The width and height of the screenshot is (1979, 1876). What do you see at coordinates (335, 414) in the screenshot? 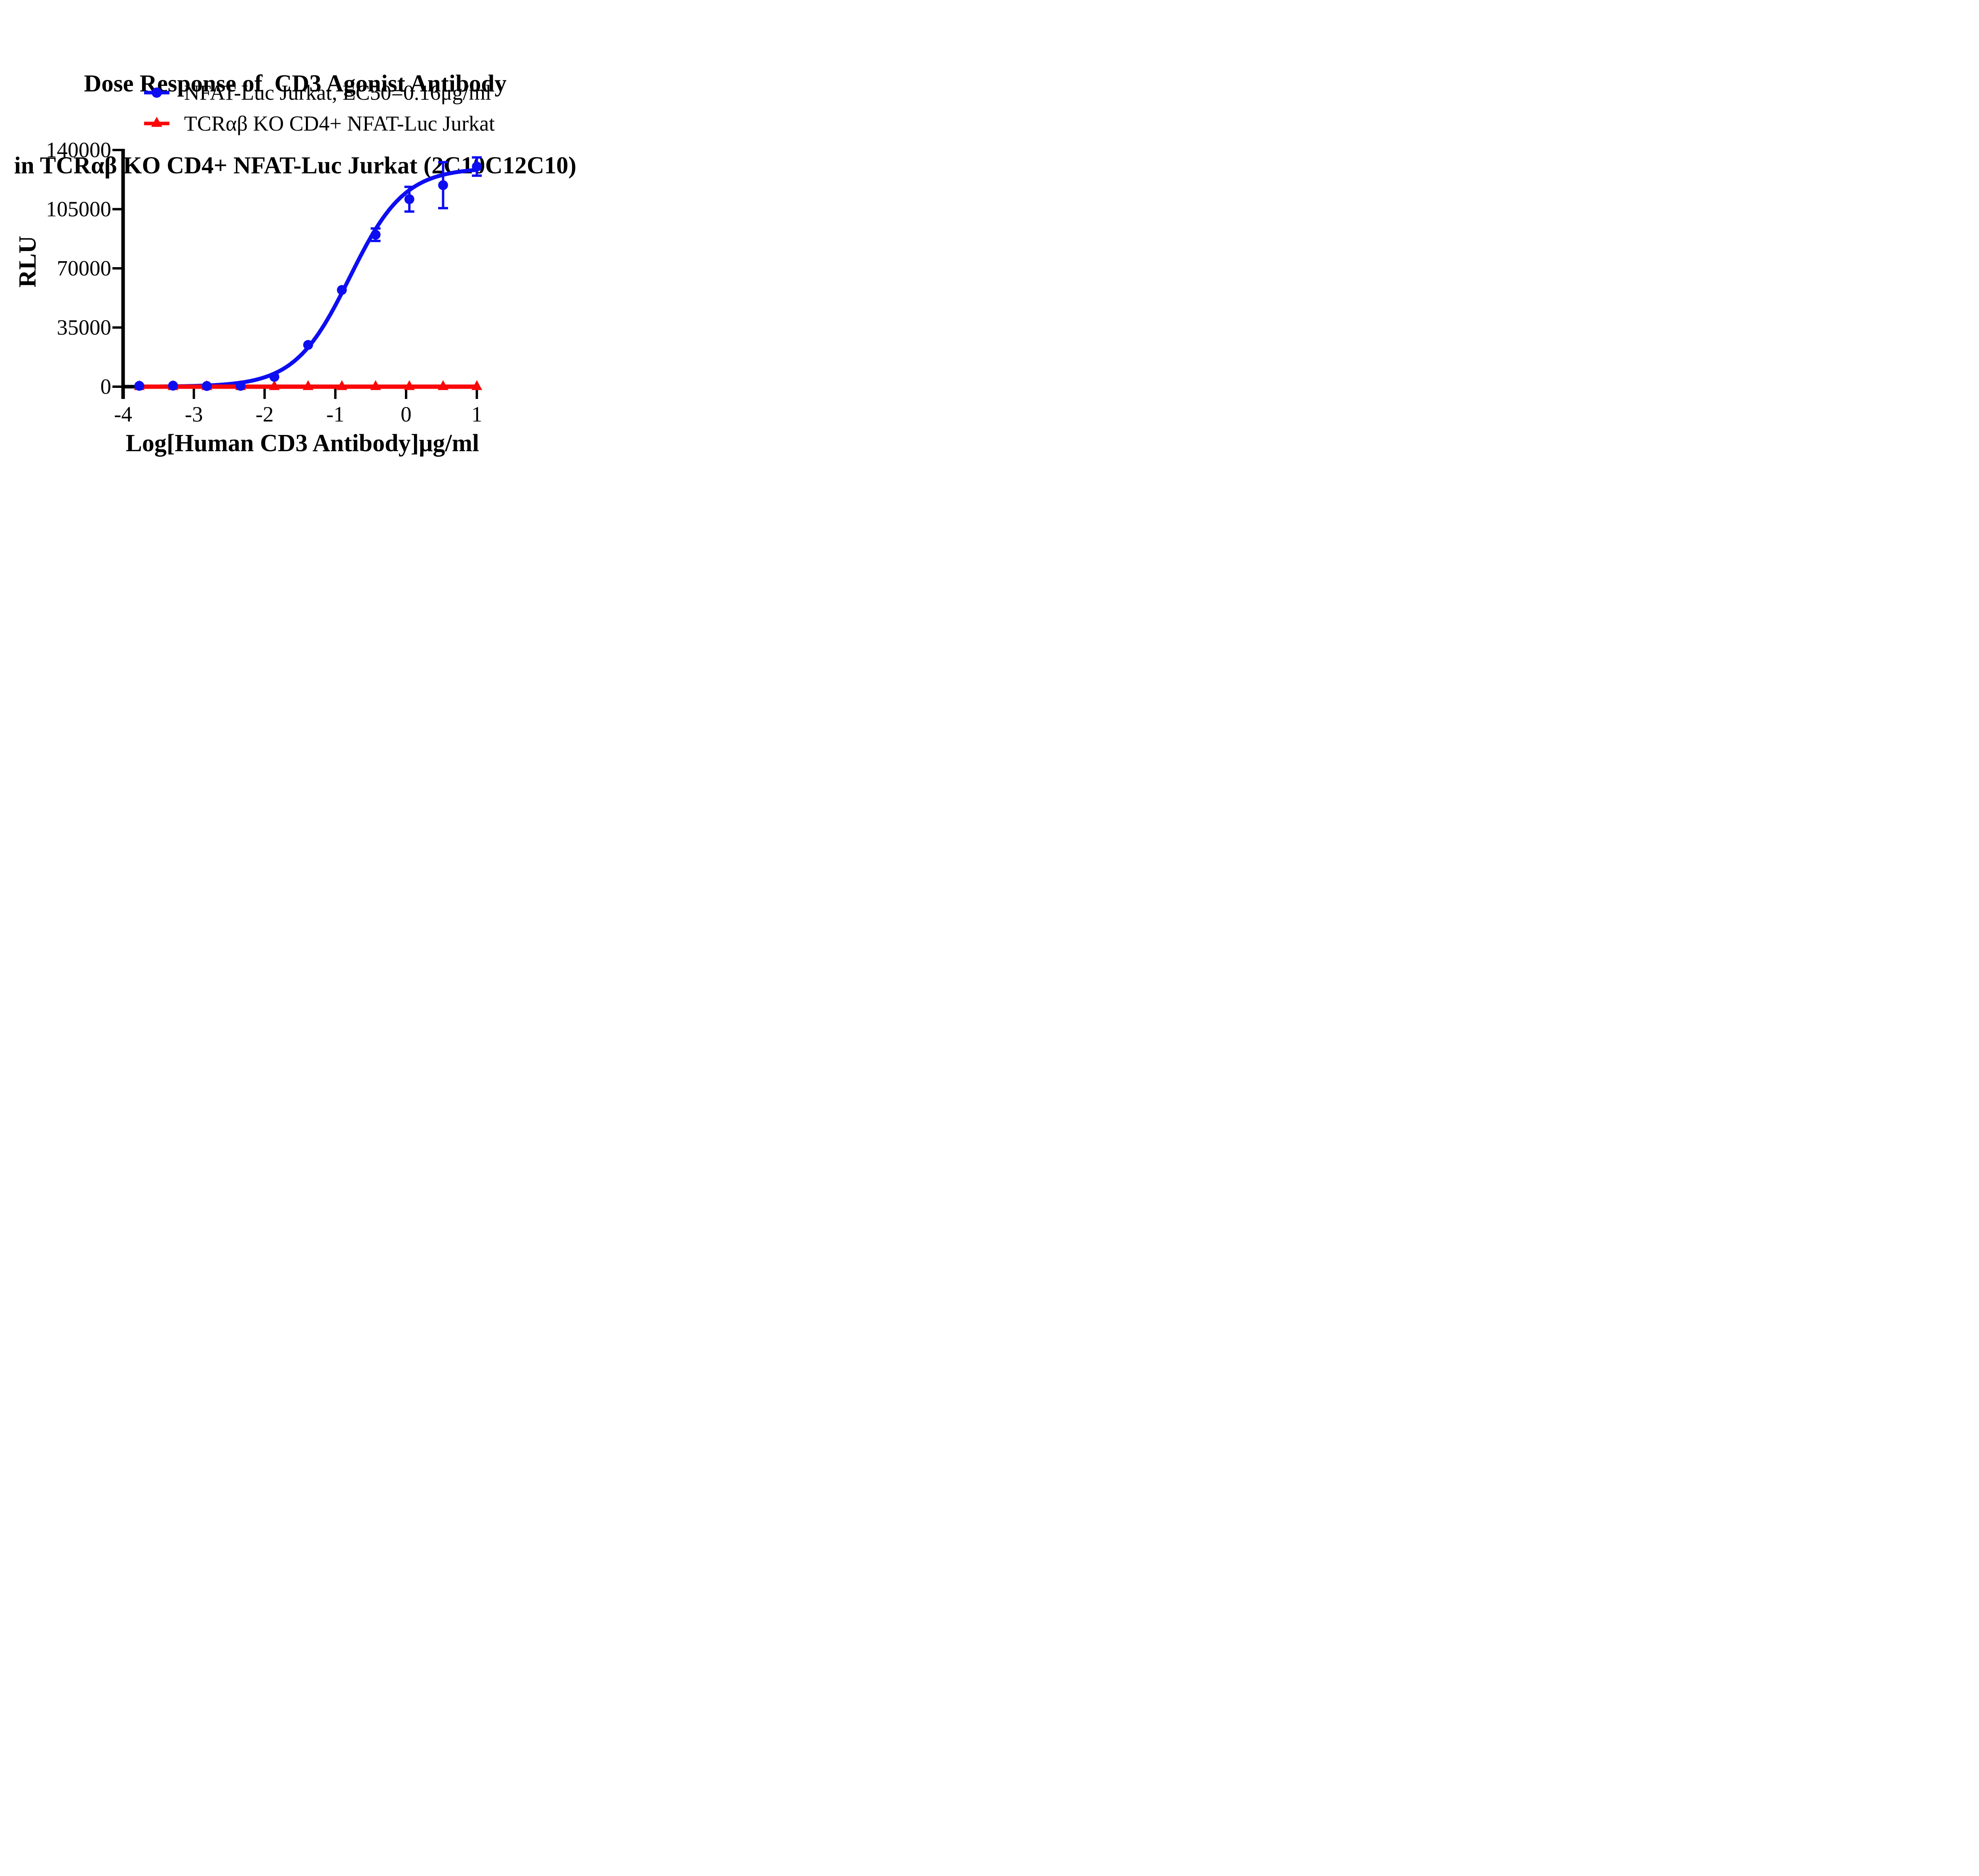
I see `x-tick-label-neg1: -1` at bounding box center [335, 414].